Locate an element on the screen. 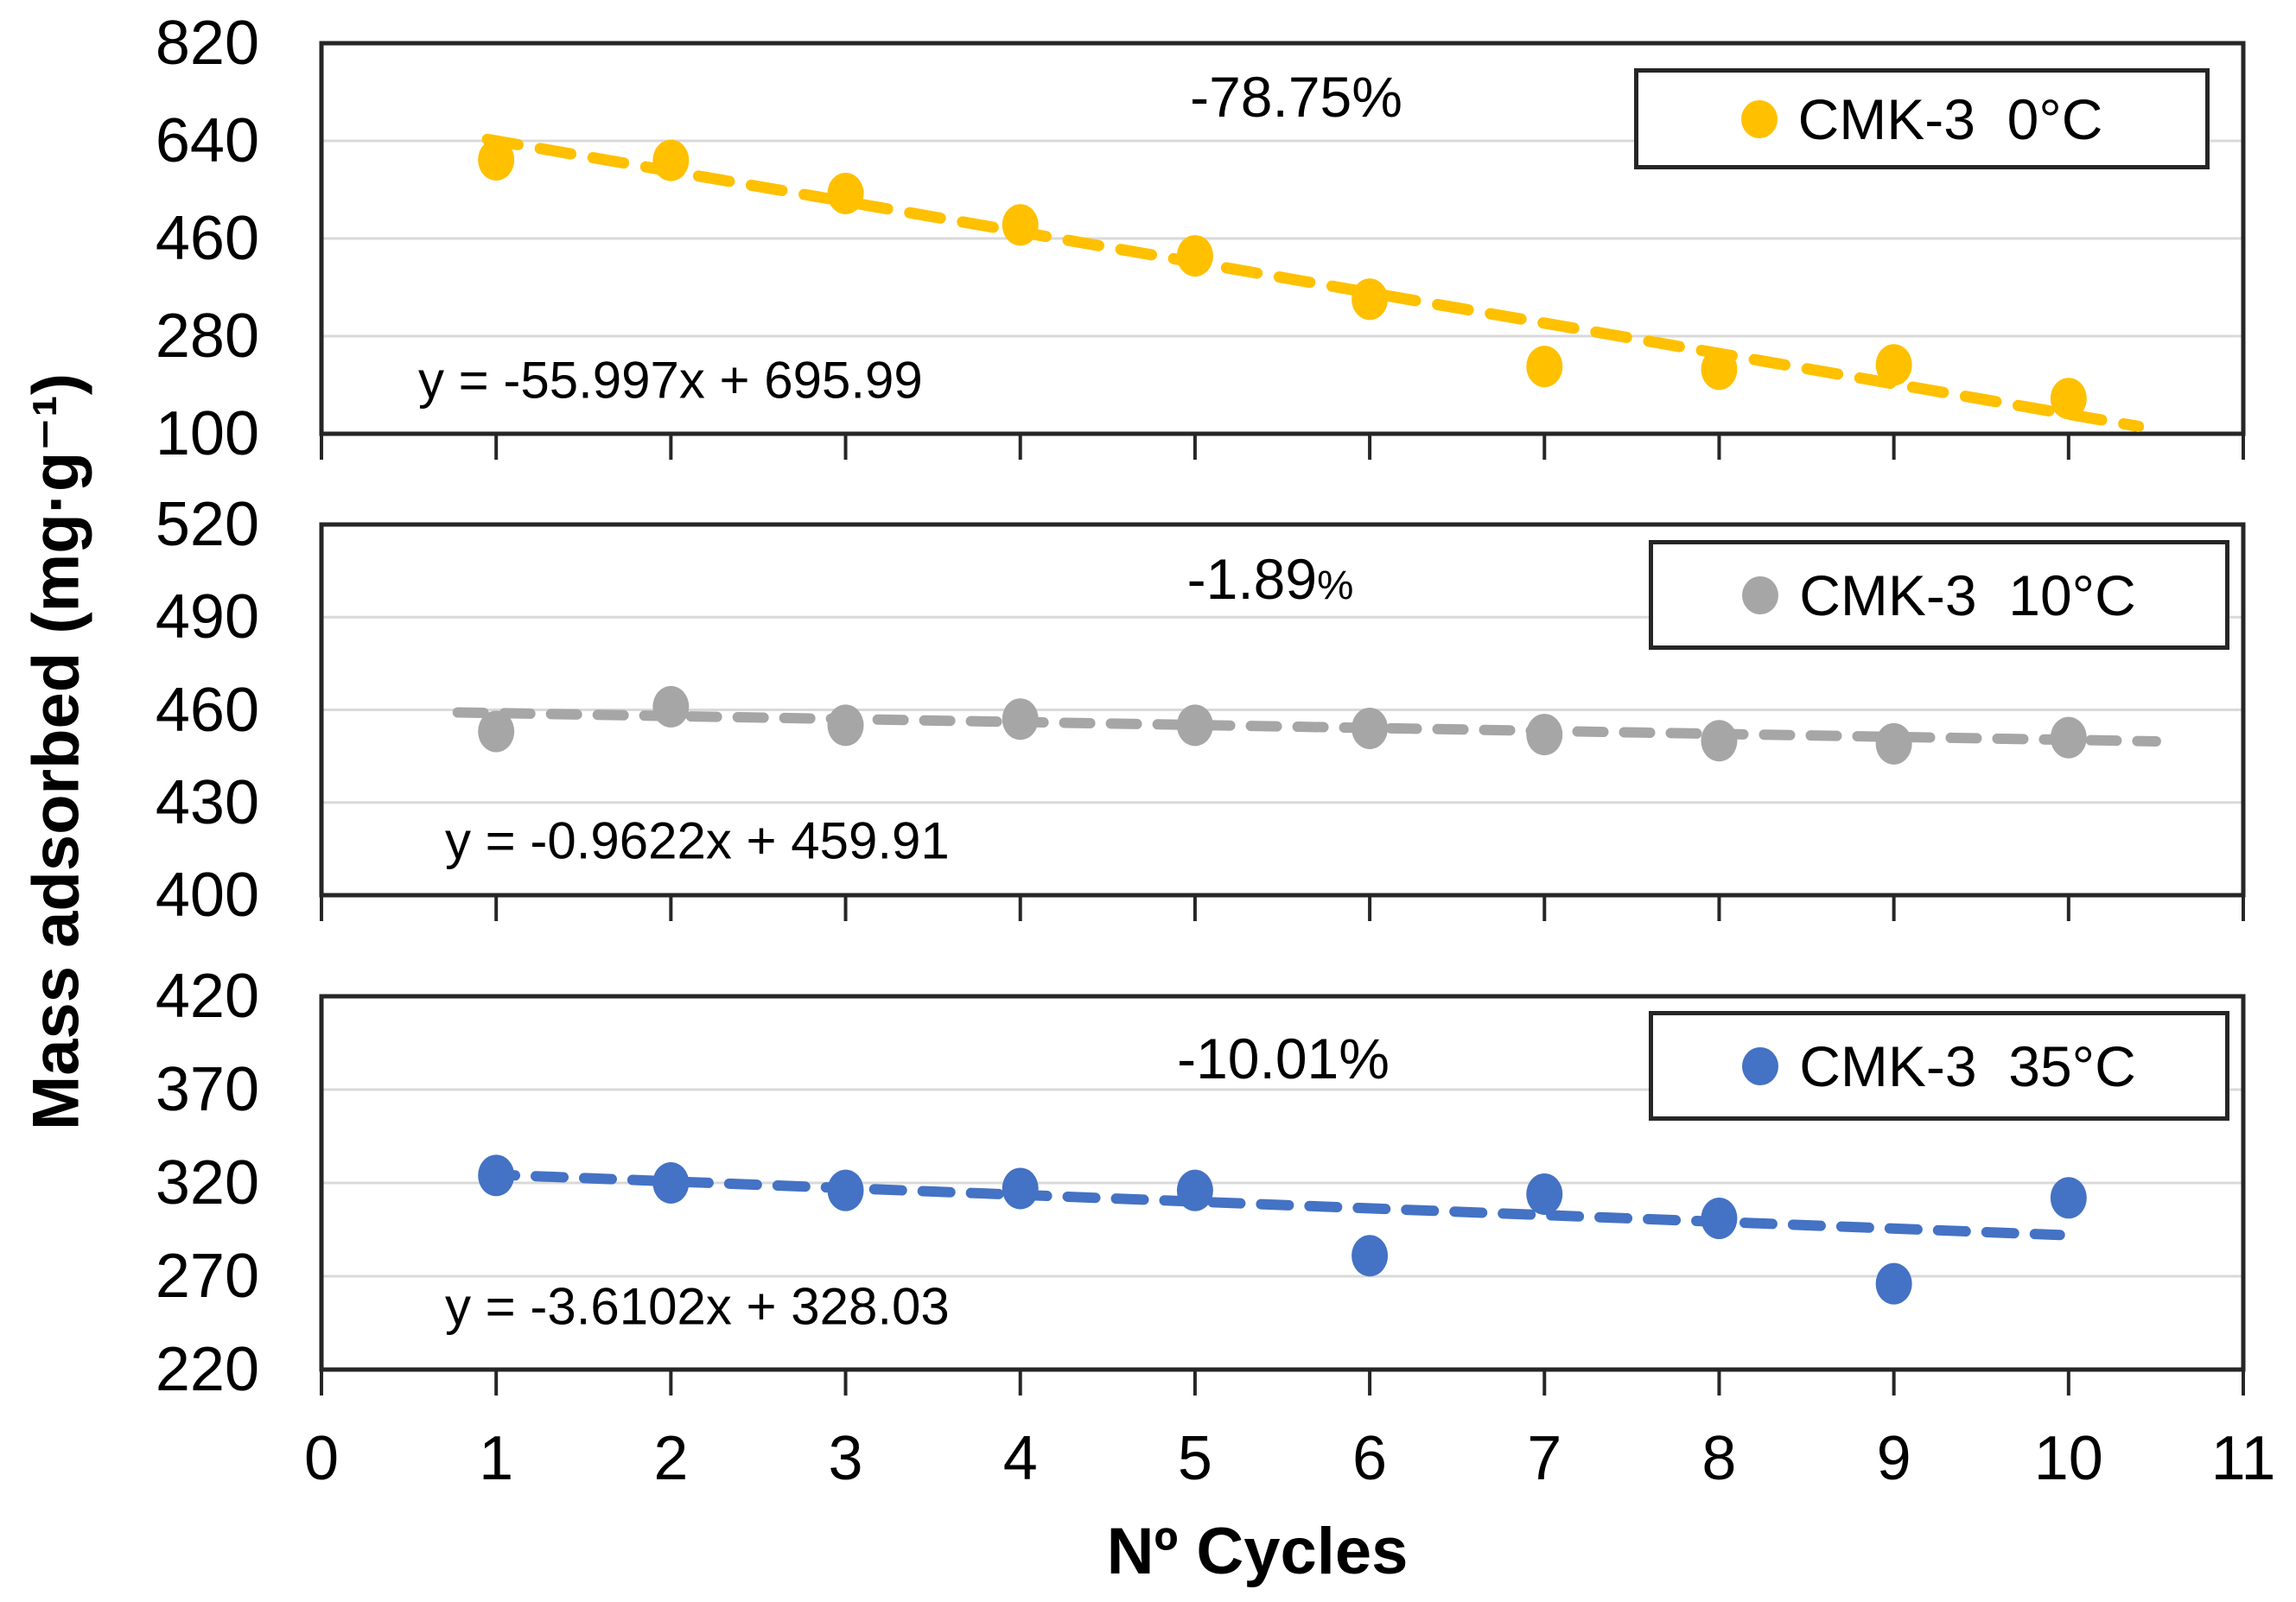  legend-box: CMK-3 10°C is located at coordinates (1939, 595).